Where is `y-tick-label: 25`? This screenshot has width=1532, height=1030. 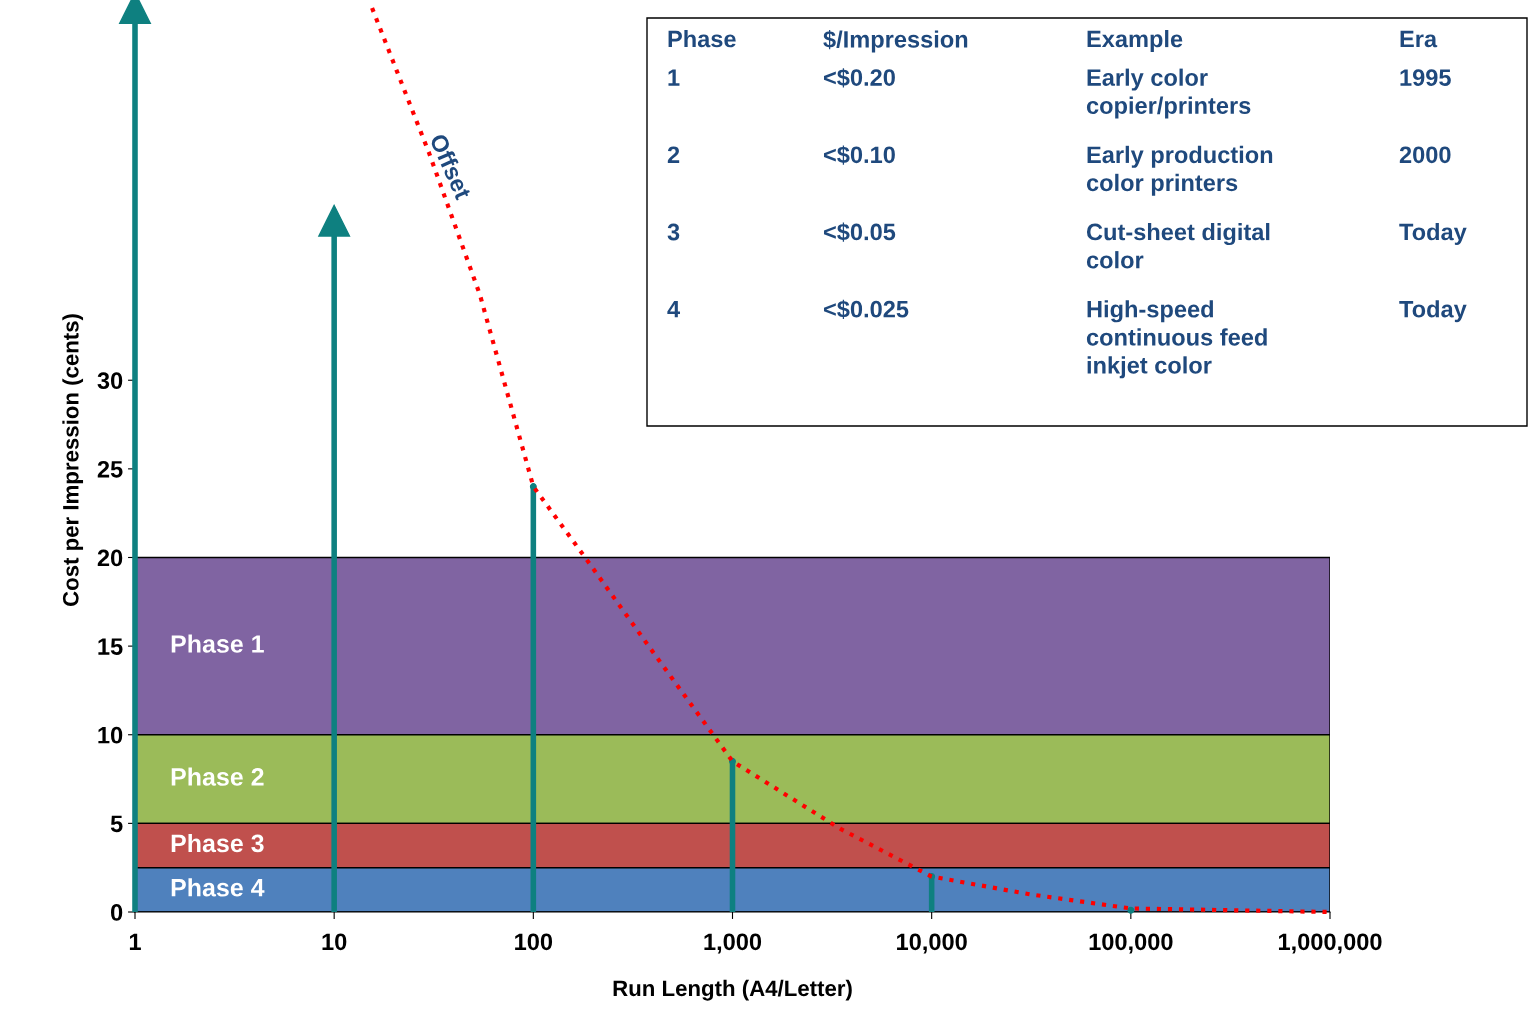
y-tick-label: 25 is located at coordinates (110, 469).